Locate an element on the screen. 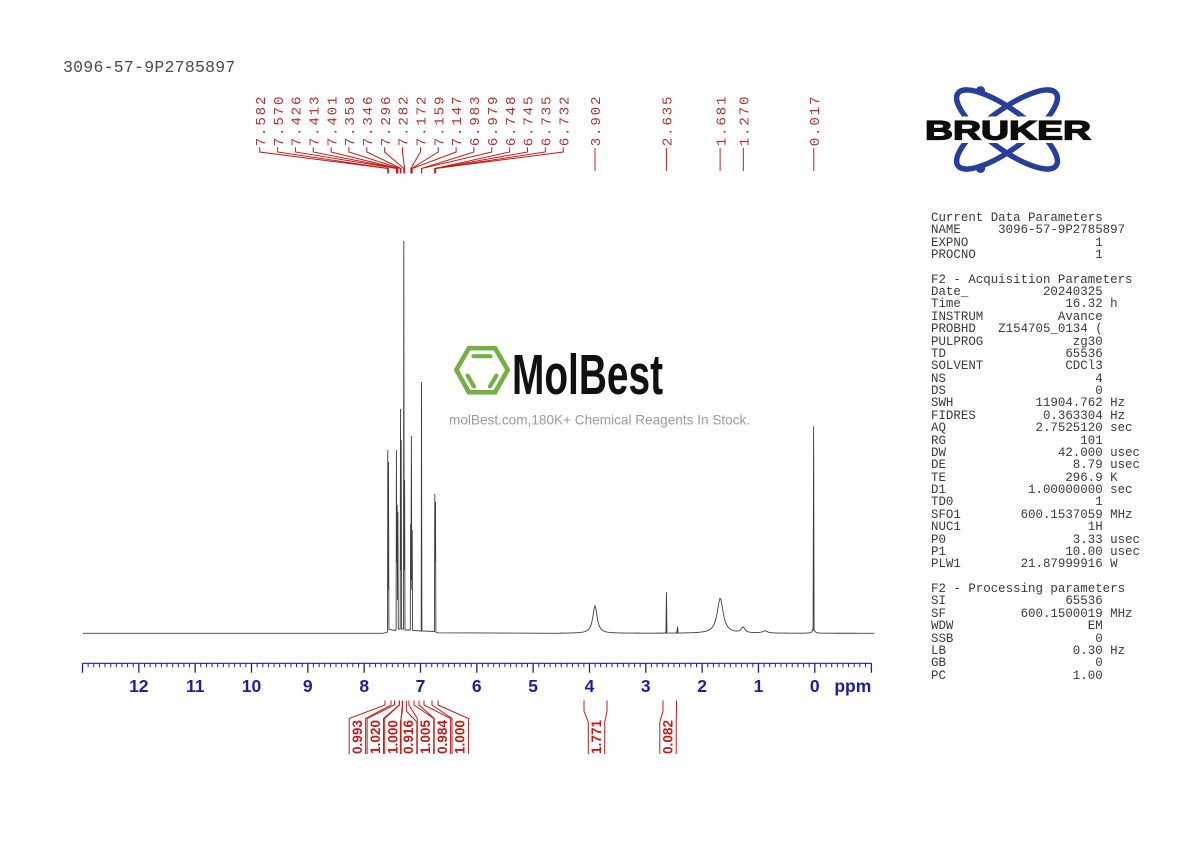  svg-text: 10 is located at coordinates (252, 686).